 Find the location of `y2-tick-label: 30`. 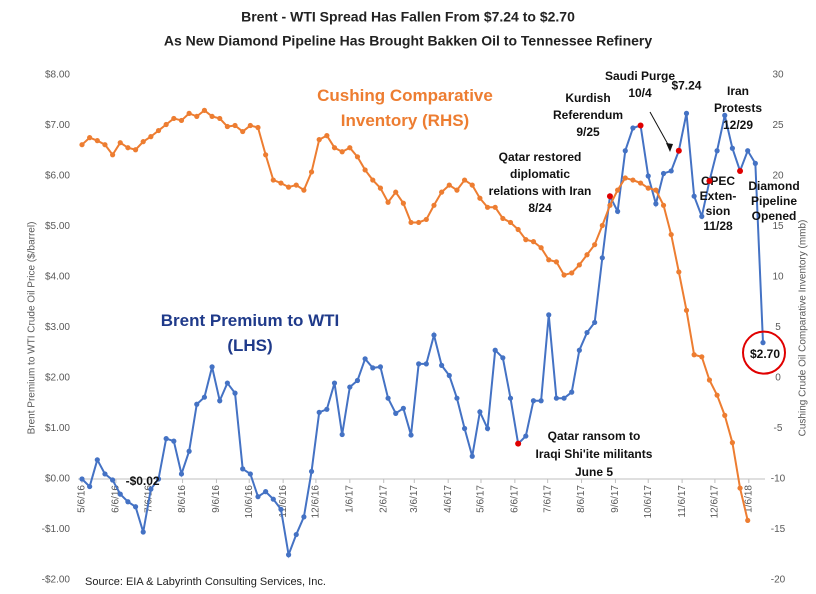

y2-tick-label: 30 is located at coordinates (778, 75).